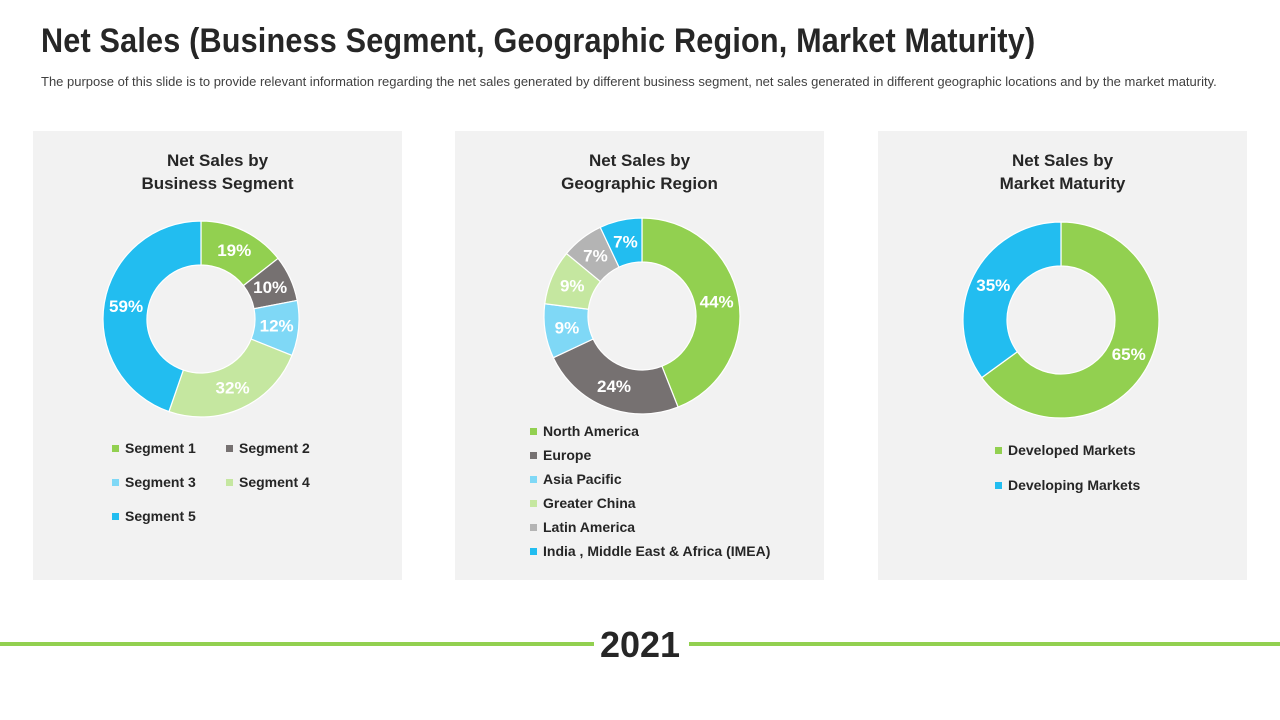 Image resolution: width=1280 pixels, height=720 pixels. I want to click on footer-divider-right, so click(984, 644).